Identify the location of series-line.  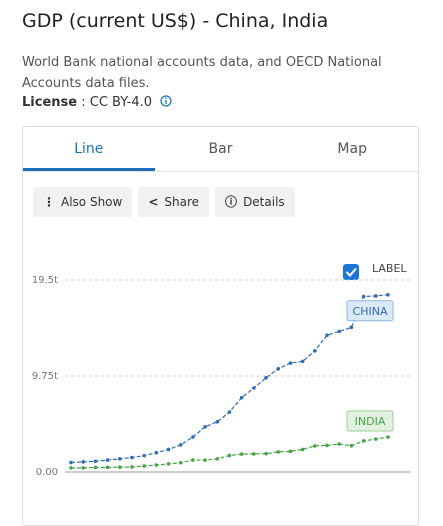
(230, 452).